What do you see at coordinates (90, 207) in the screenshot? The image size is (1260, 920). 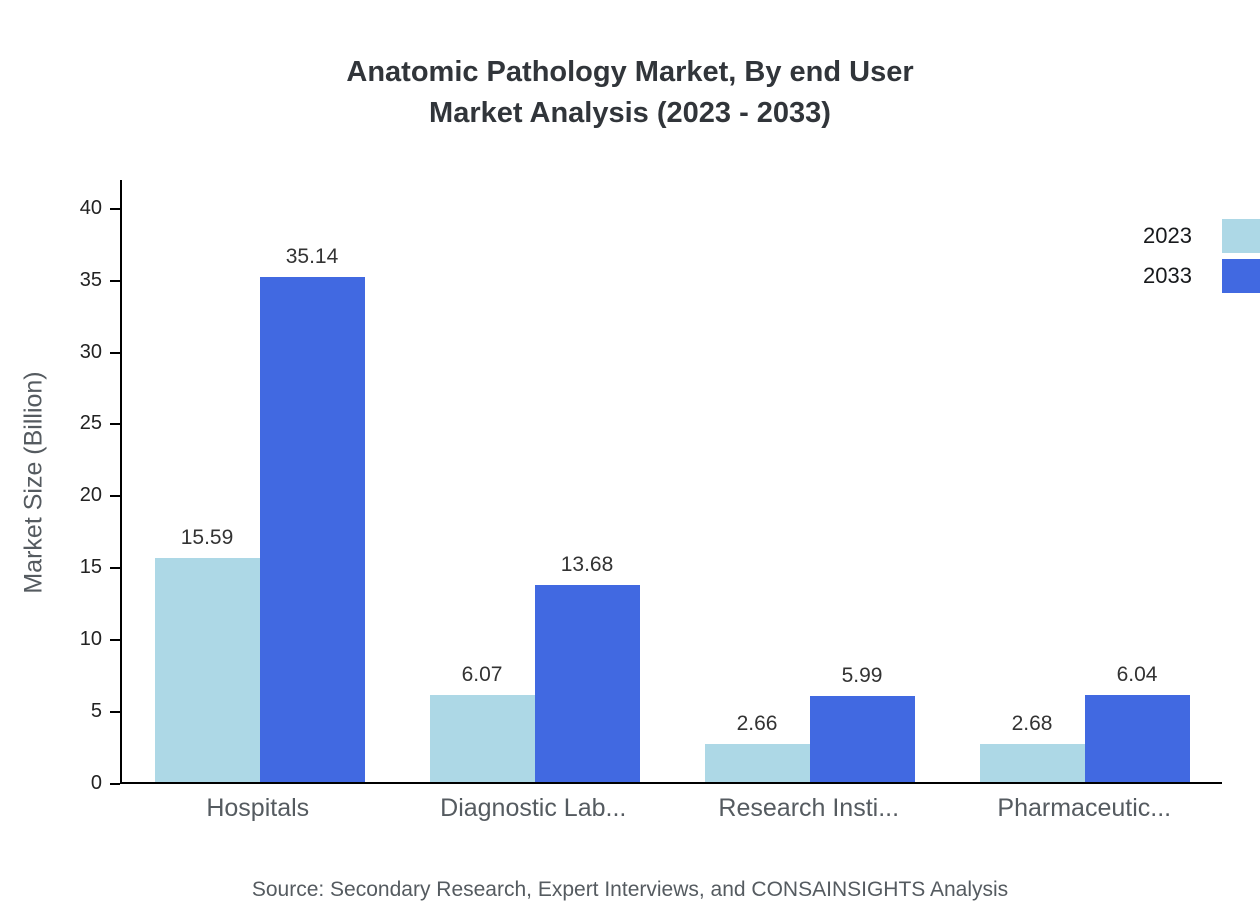 I see `y-tick-label: 40` at bounding box center [90, 207].